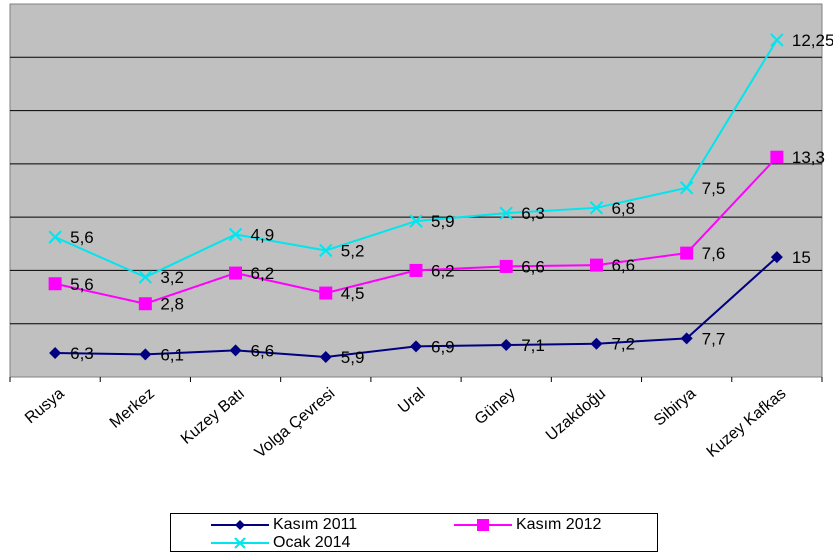 Image resolution: width=833 pixels, height=556 pixels. What do you see at coordinates (45, 406) in the screenshot?
I see `x-tick-label: Rusya` at bounding box center [45, 406].